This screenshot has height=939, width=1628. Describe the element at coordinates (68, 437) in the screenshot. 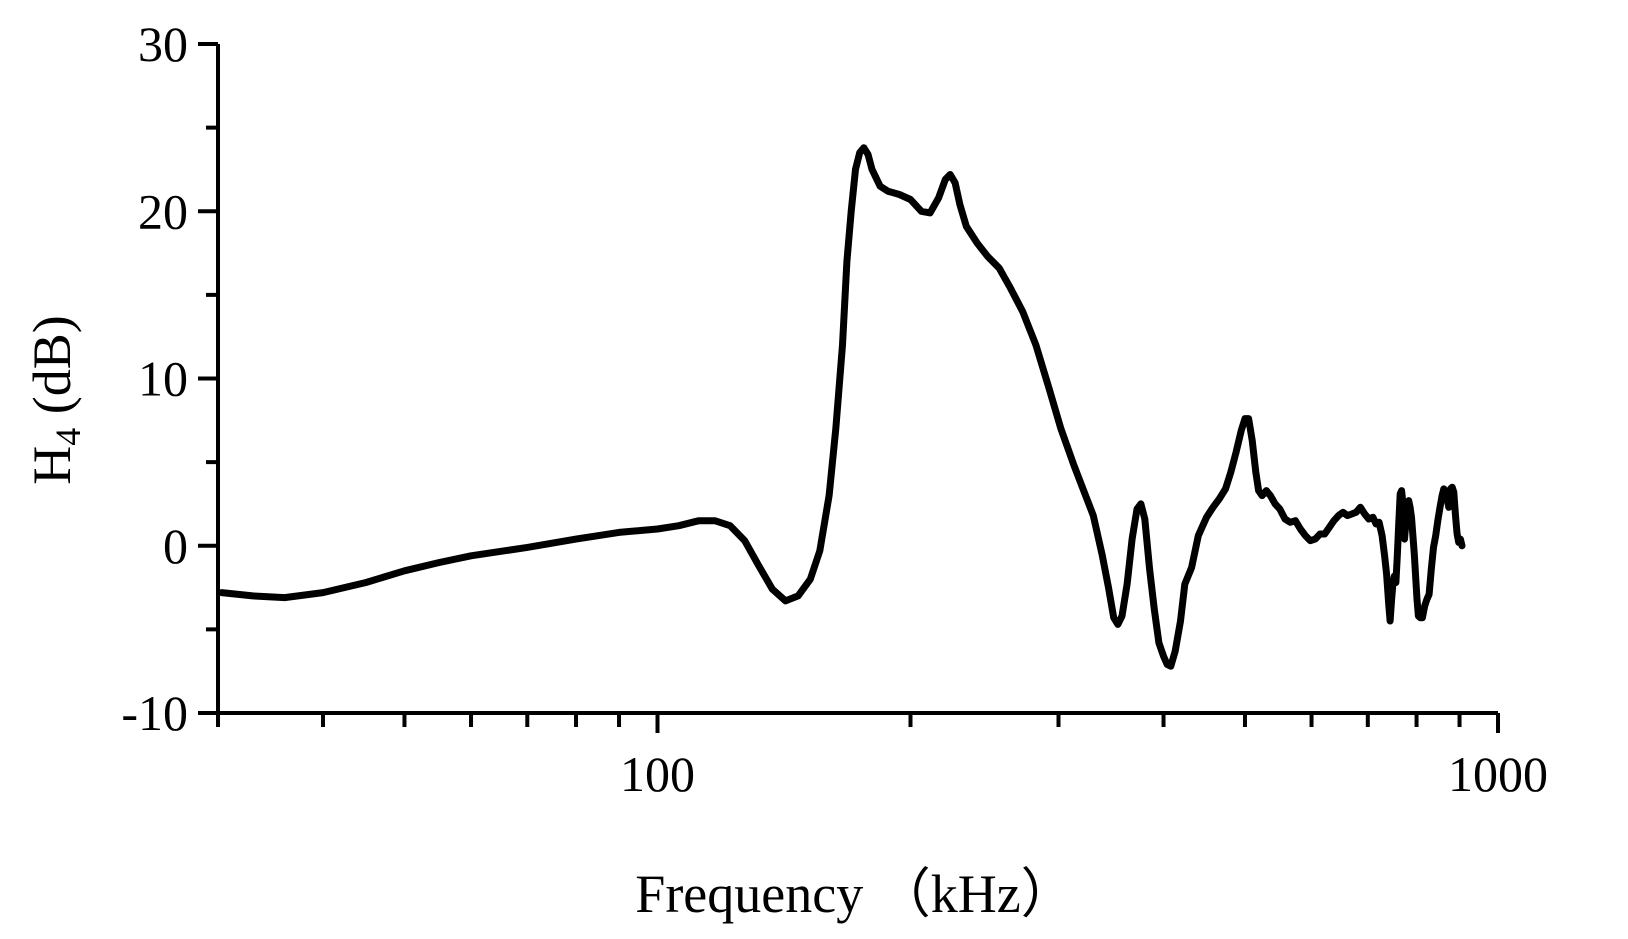

I see `y-axis-title-sub: 4` at that location.